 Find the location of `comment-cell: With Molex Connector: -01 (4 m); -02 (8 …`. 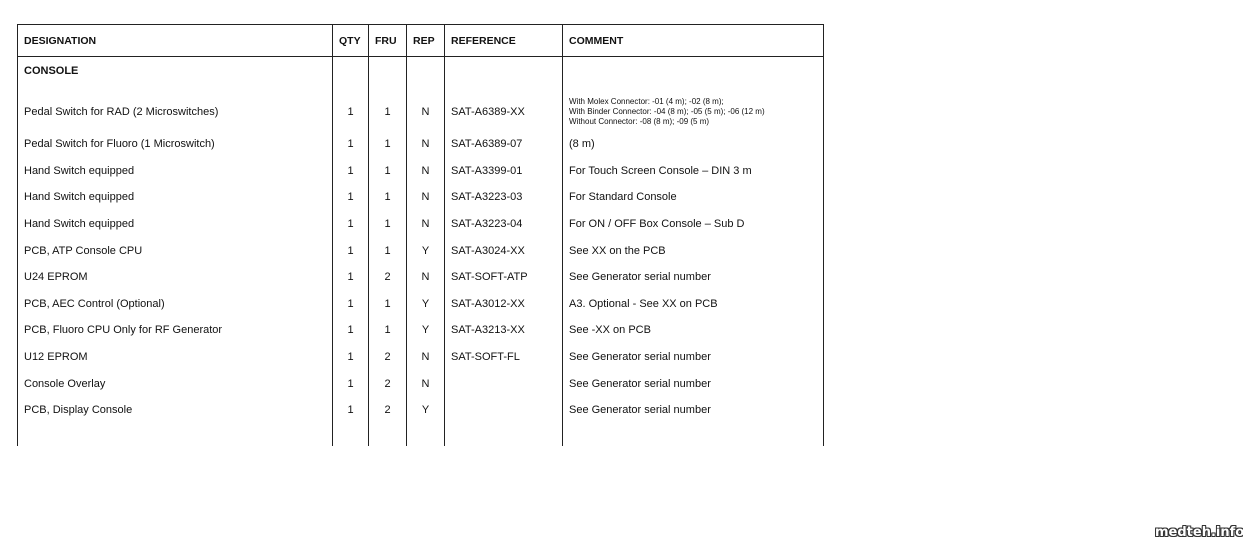

comment-cell: With Molex Connector: -01 (4 m); -02 (8 … is located at coordinates (693, 112).